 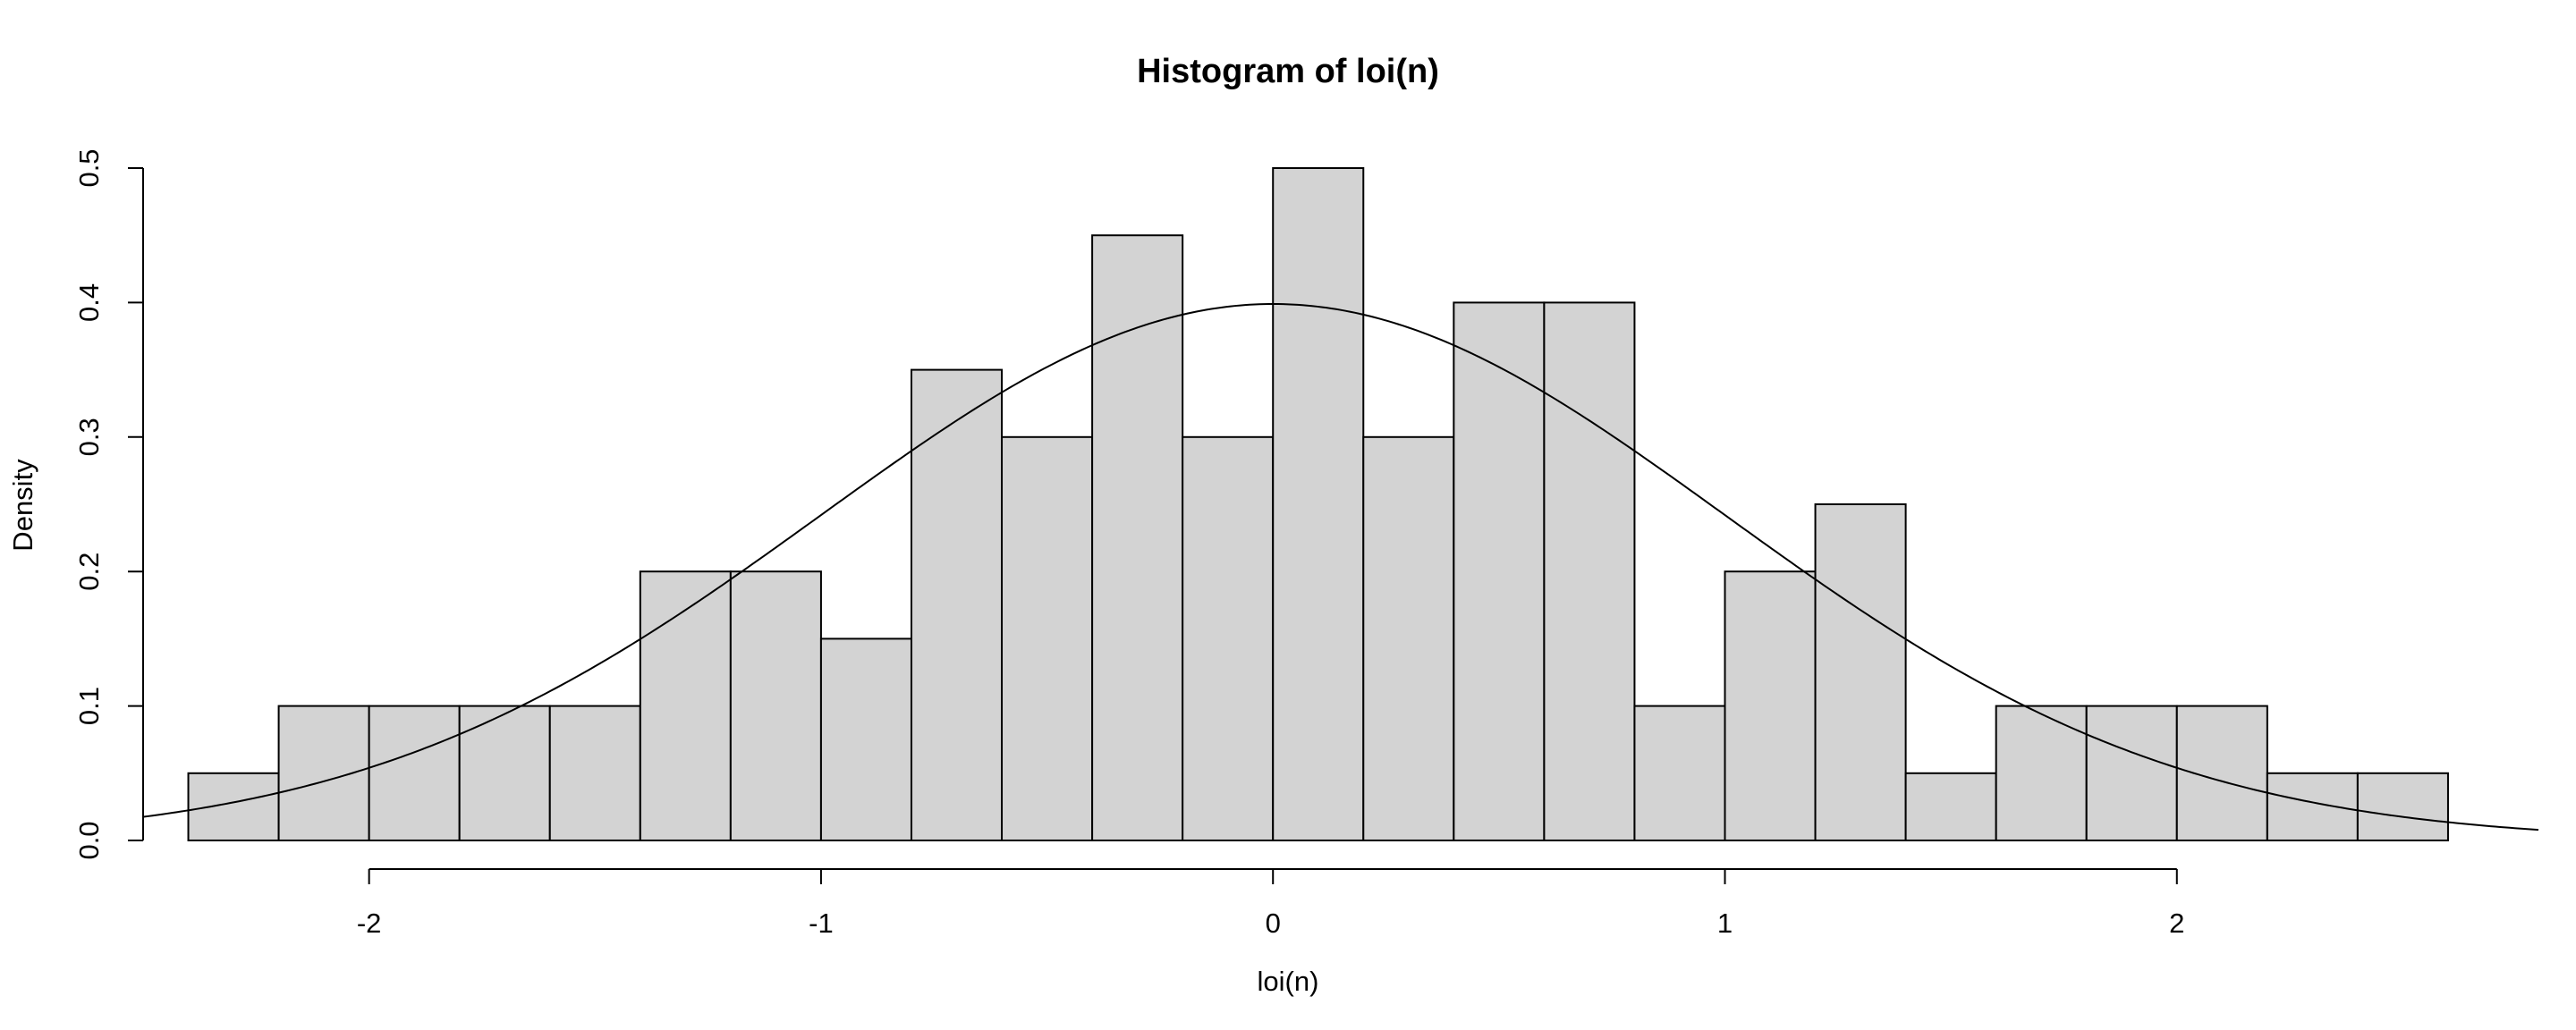 What do you see at coordinates (22, 506) in the screenshot?
I see `y-axis-label: Density` at bounding box center [22, 506].